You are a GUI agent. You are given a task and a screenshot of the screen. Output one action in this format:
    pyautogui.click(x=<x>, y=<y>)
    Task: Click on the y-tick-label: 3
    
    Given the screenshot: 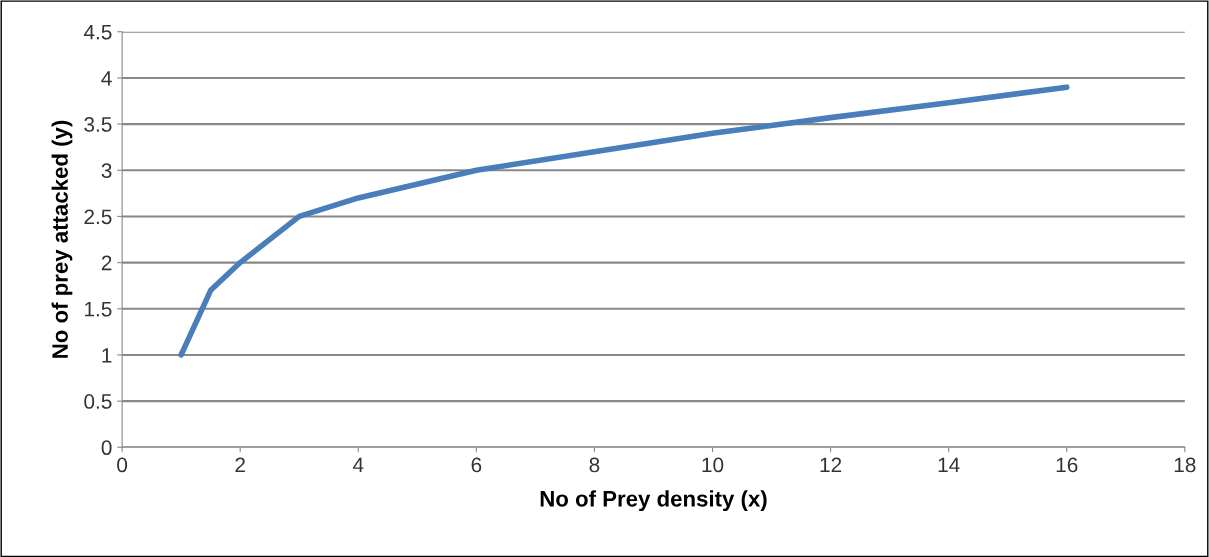 What is the action you would take?
    pyautogui.click(x=106, y=171)
    